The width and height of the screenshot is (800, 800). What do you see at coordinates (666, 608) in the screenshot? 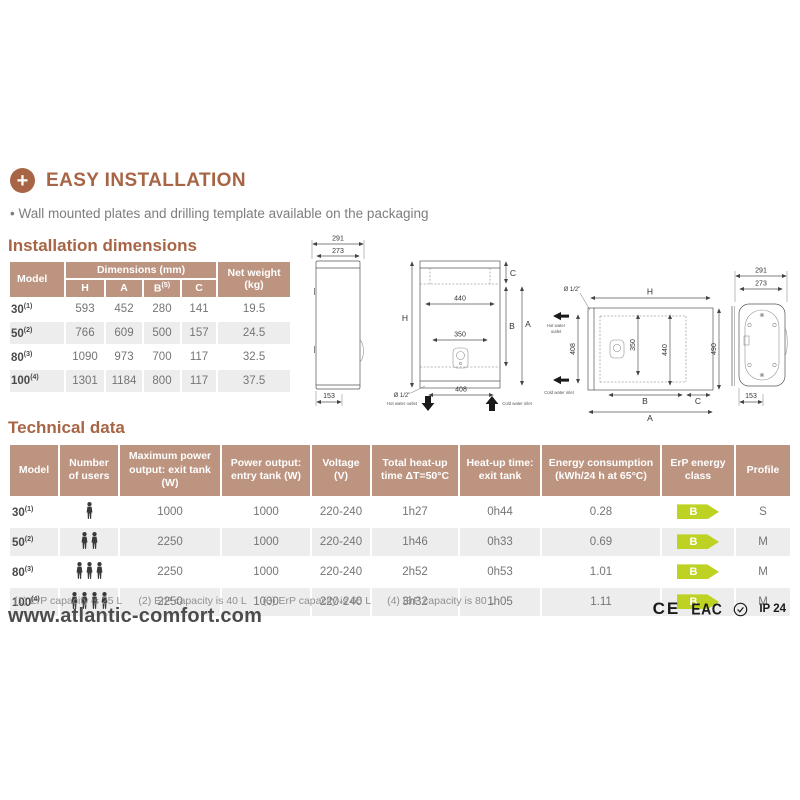
I see `ce-mark: CE` at bounding box center [666, 608].